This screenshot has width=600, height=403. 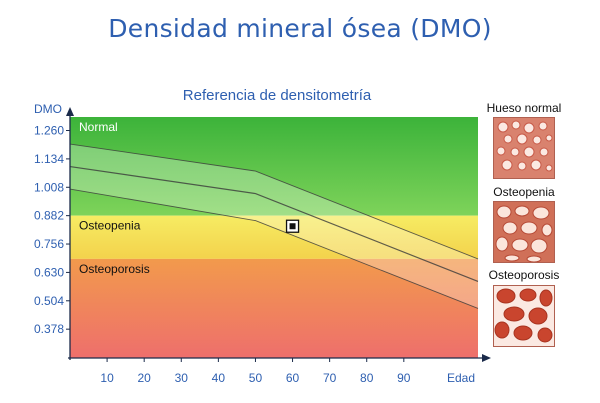 I want to click on x-tick-label: 40, so click(x=219, y=378).